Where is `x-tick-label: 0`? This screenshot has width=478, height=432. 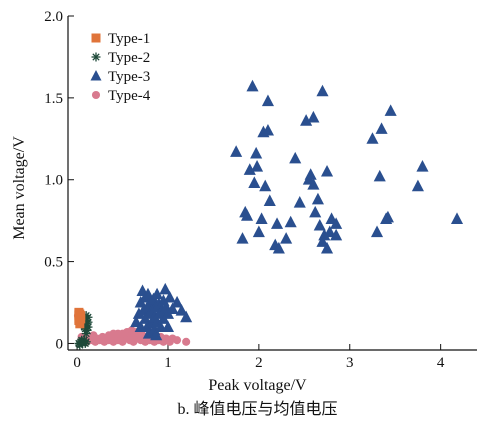
x-tick-label: 0 is located at coordinates (77, 363).